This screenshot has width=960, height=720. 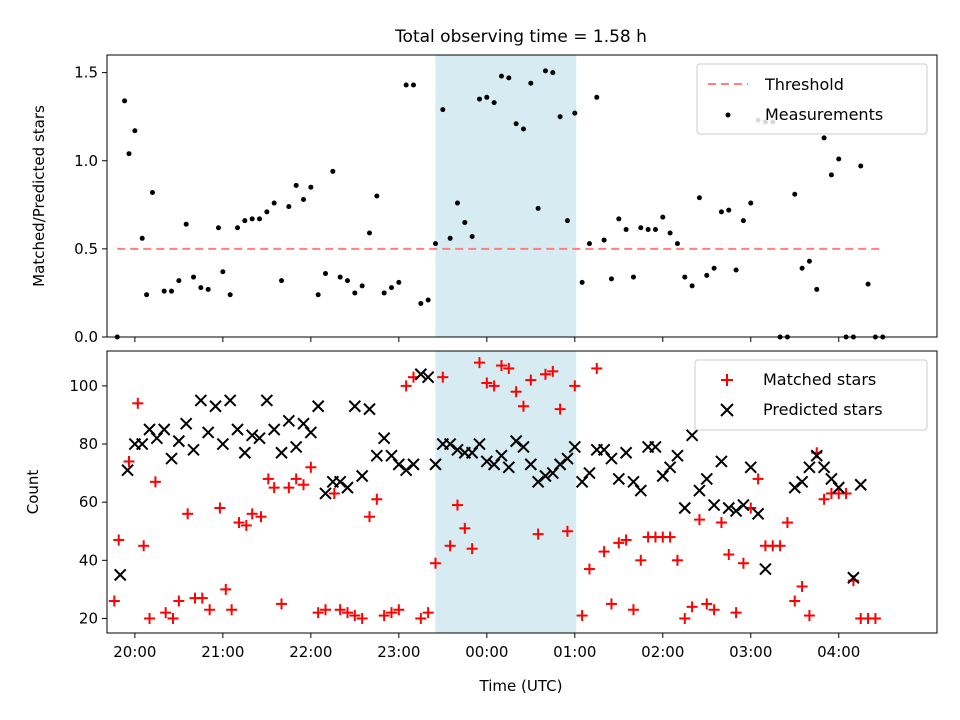 I want to click on legend-predicted-label: Predicted stars, so click(x=823, y=409).